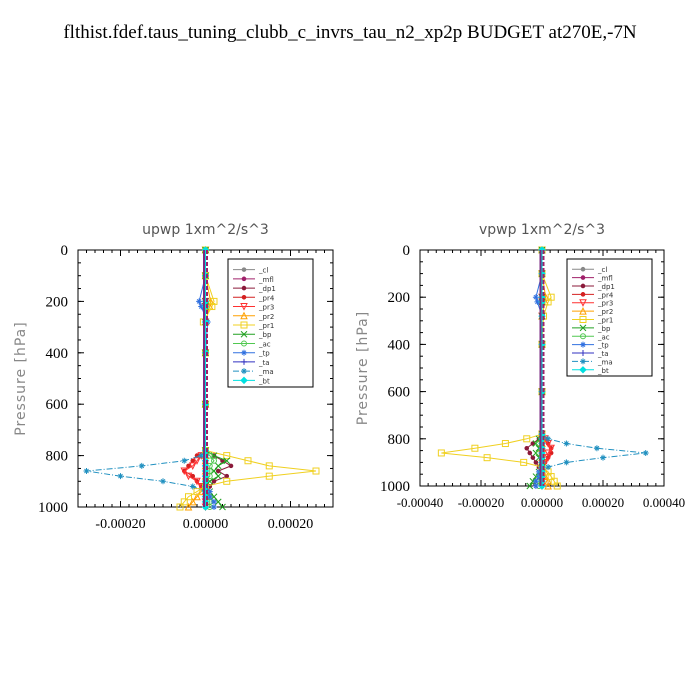 The width and height of the screenshot is (700, 700). What do you see at coordinates (602, 270) in the screenshot?
I see `legend-entry: _cl` at bounding box center [602, 270].